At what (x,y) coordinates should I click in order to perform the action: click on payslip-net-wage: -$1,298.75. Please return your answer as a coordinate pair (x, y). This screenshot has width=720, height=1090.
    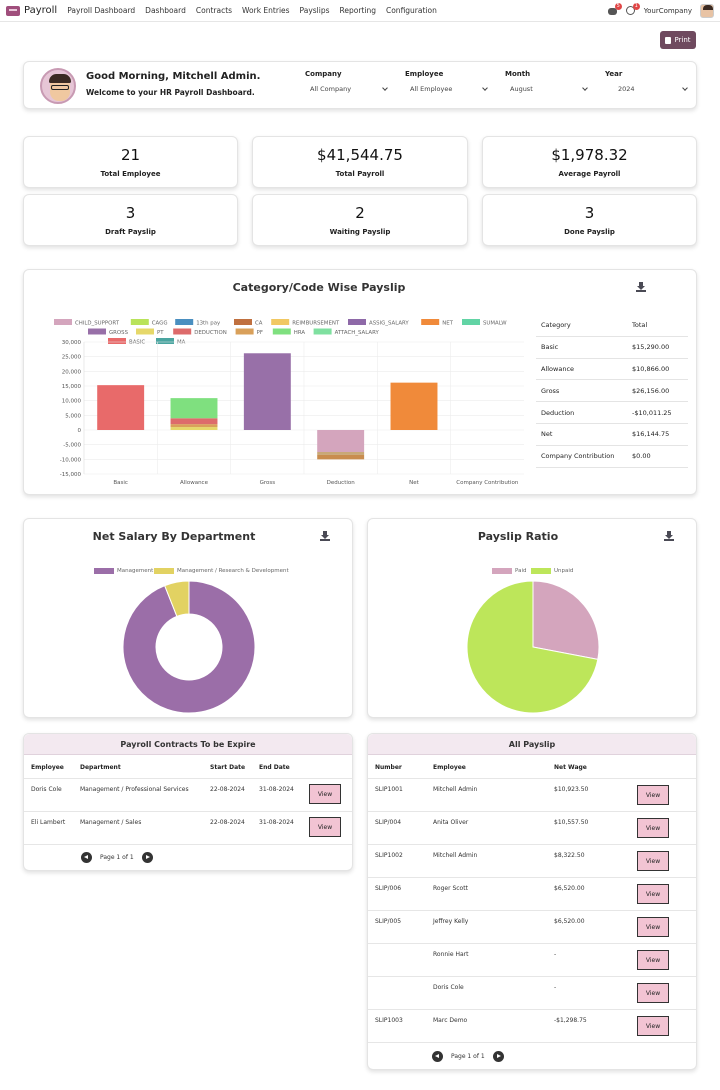
    Looking at the image, I should click on (570, 1020).